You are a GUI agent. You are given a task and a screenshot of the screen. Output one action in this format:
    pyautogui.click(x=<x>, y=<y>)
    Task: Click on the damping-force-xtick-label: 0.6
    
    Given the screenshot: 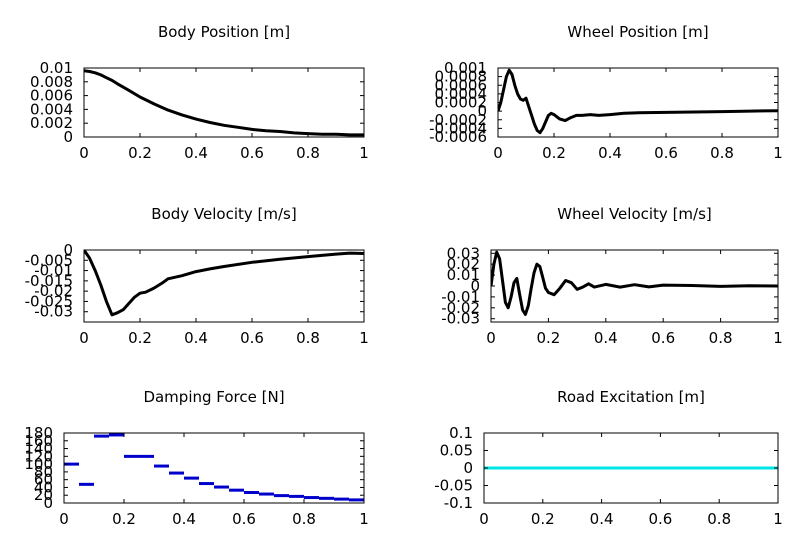 What is the action you would take?
    pyautogui.click(x=244, y=519)
    